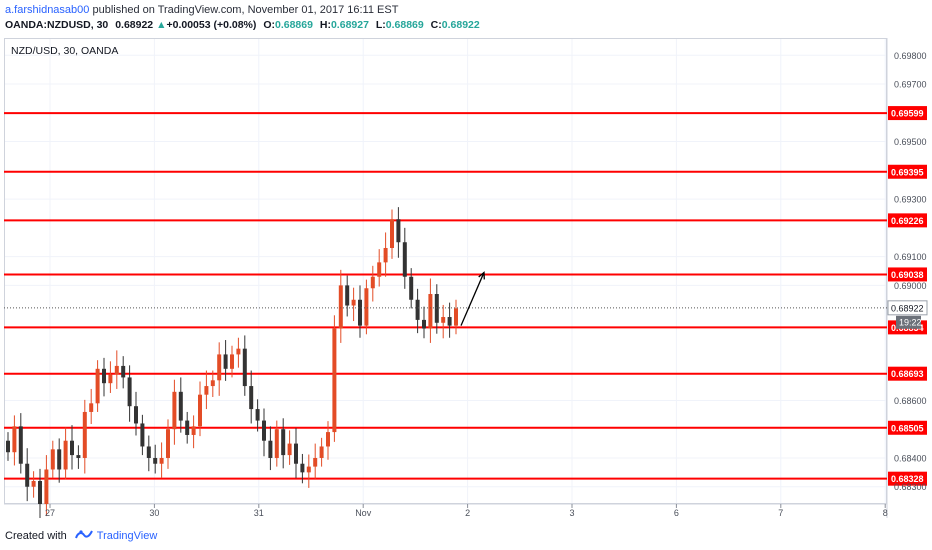  What do you see at coordinates (36, 536) in the screenshot?
I see `created-with-text: Created with` at bounding box center [36, 536].